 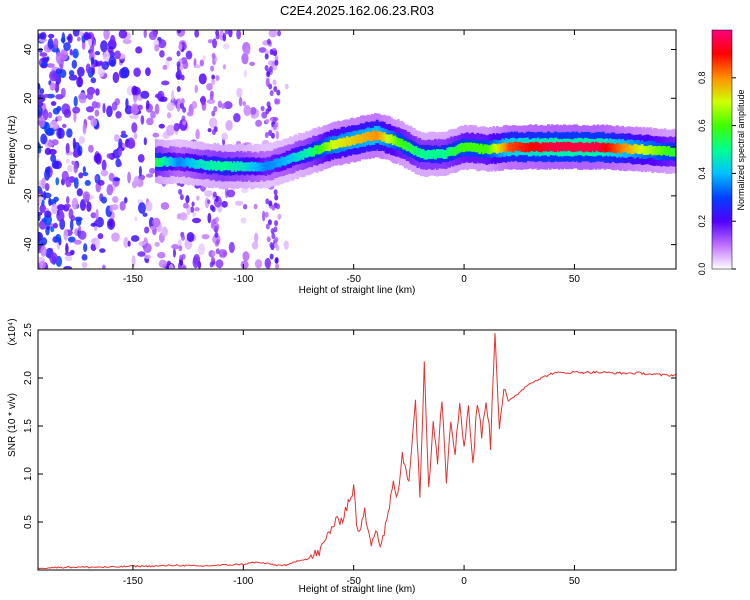 What do you see at coordinates (12, 331) in the screenshot?
I see `snr-y-multiplier: (x10⁴)` at bounding box center [12, 331].